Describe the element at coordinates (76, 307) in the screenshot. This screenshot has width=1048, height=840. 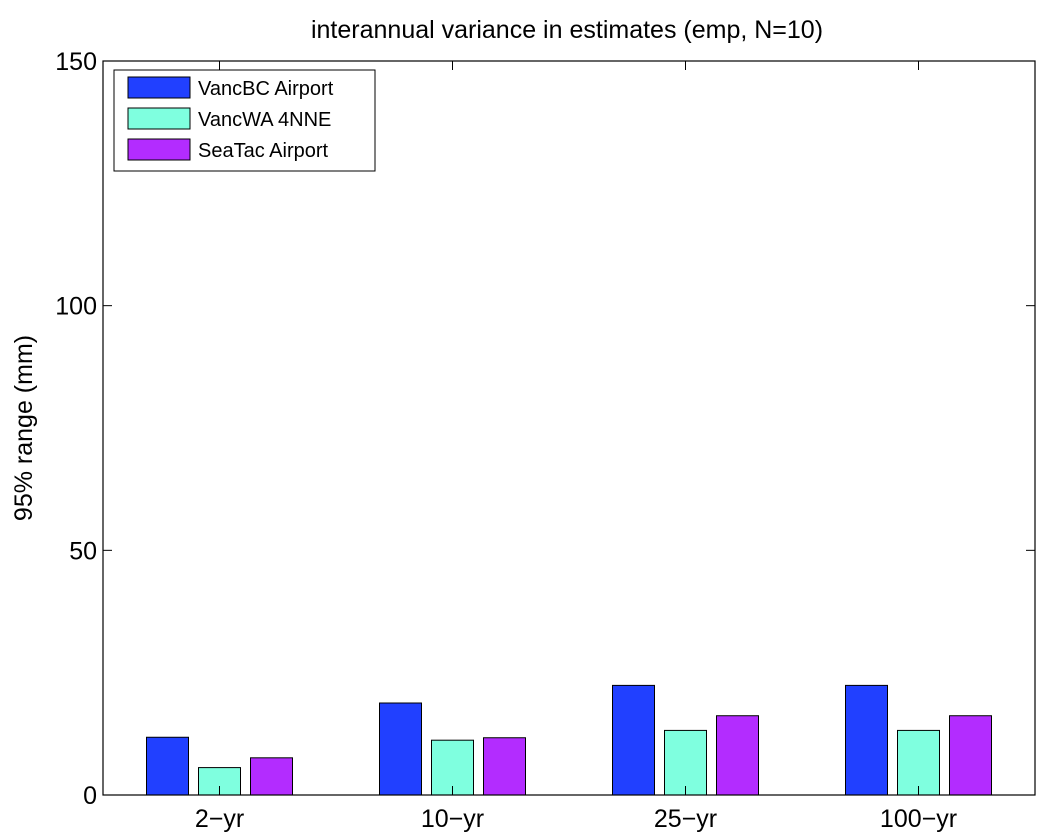
I see `y-tick-label: 100` at that location.